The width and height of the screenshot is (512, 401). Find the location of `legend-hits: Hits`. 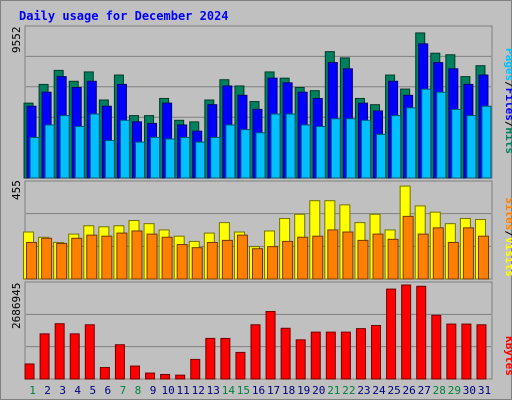

legend-hits: Hits is located at coordinates (507, 141).